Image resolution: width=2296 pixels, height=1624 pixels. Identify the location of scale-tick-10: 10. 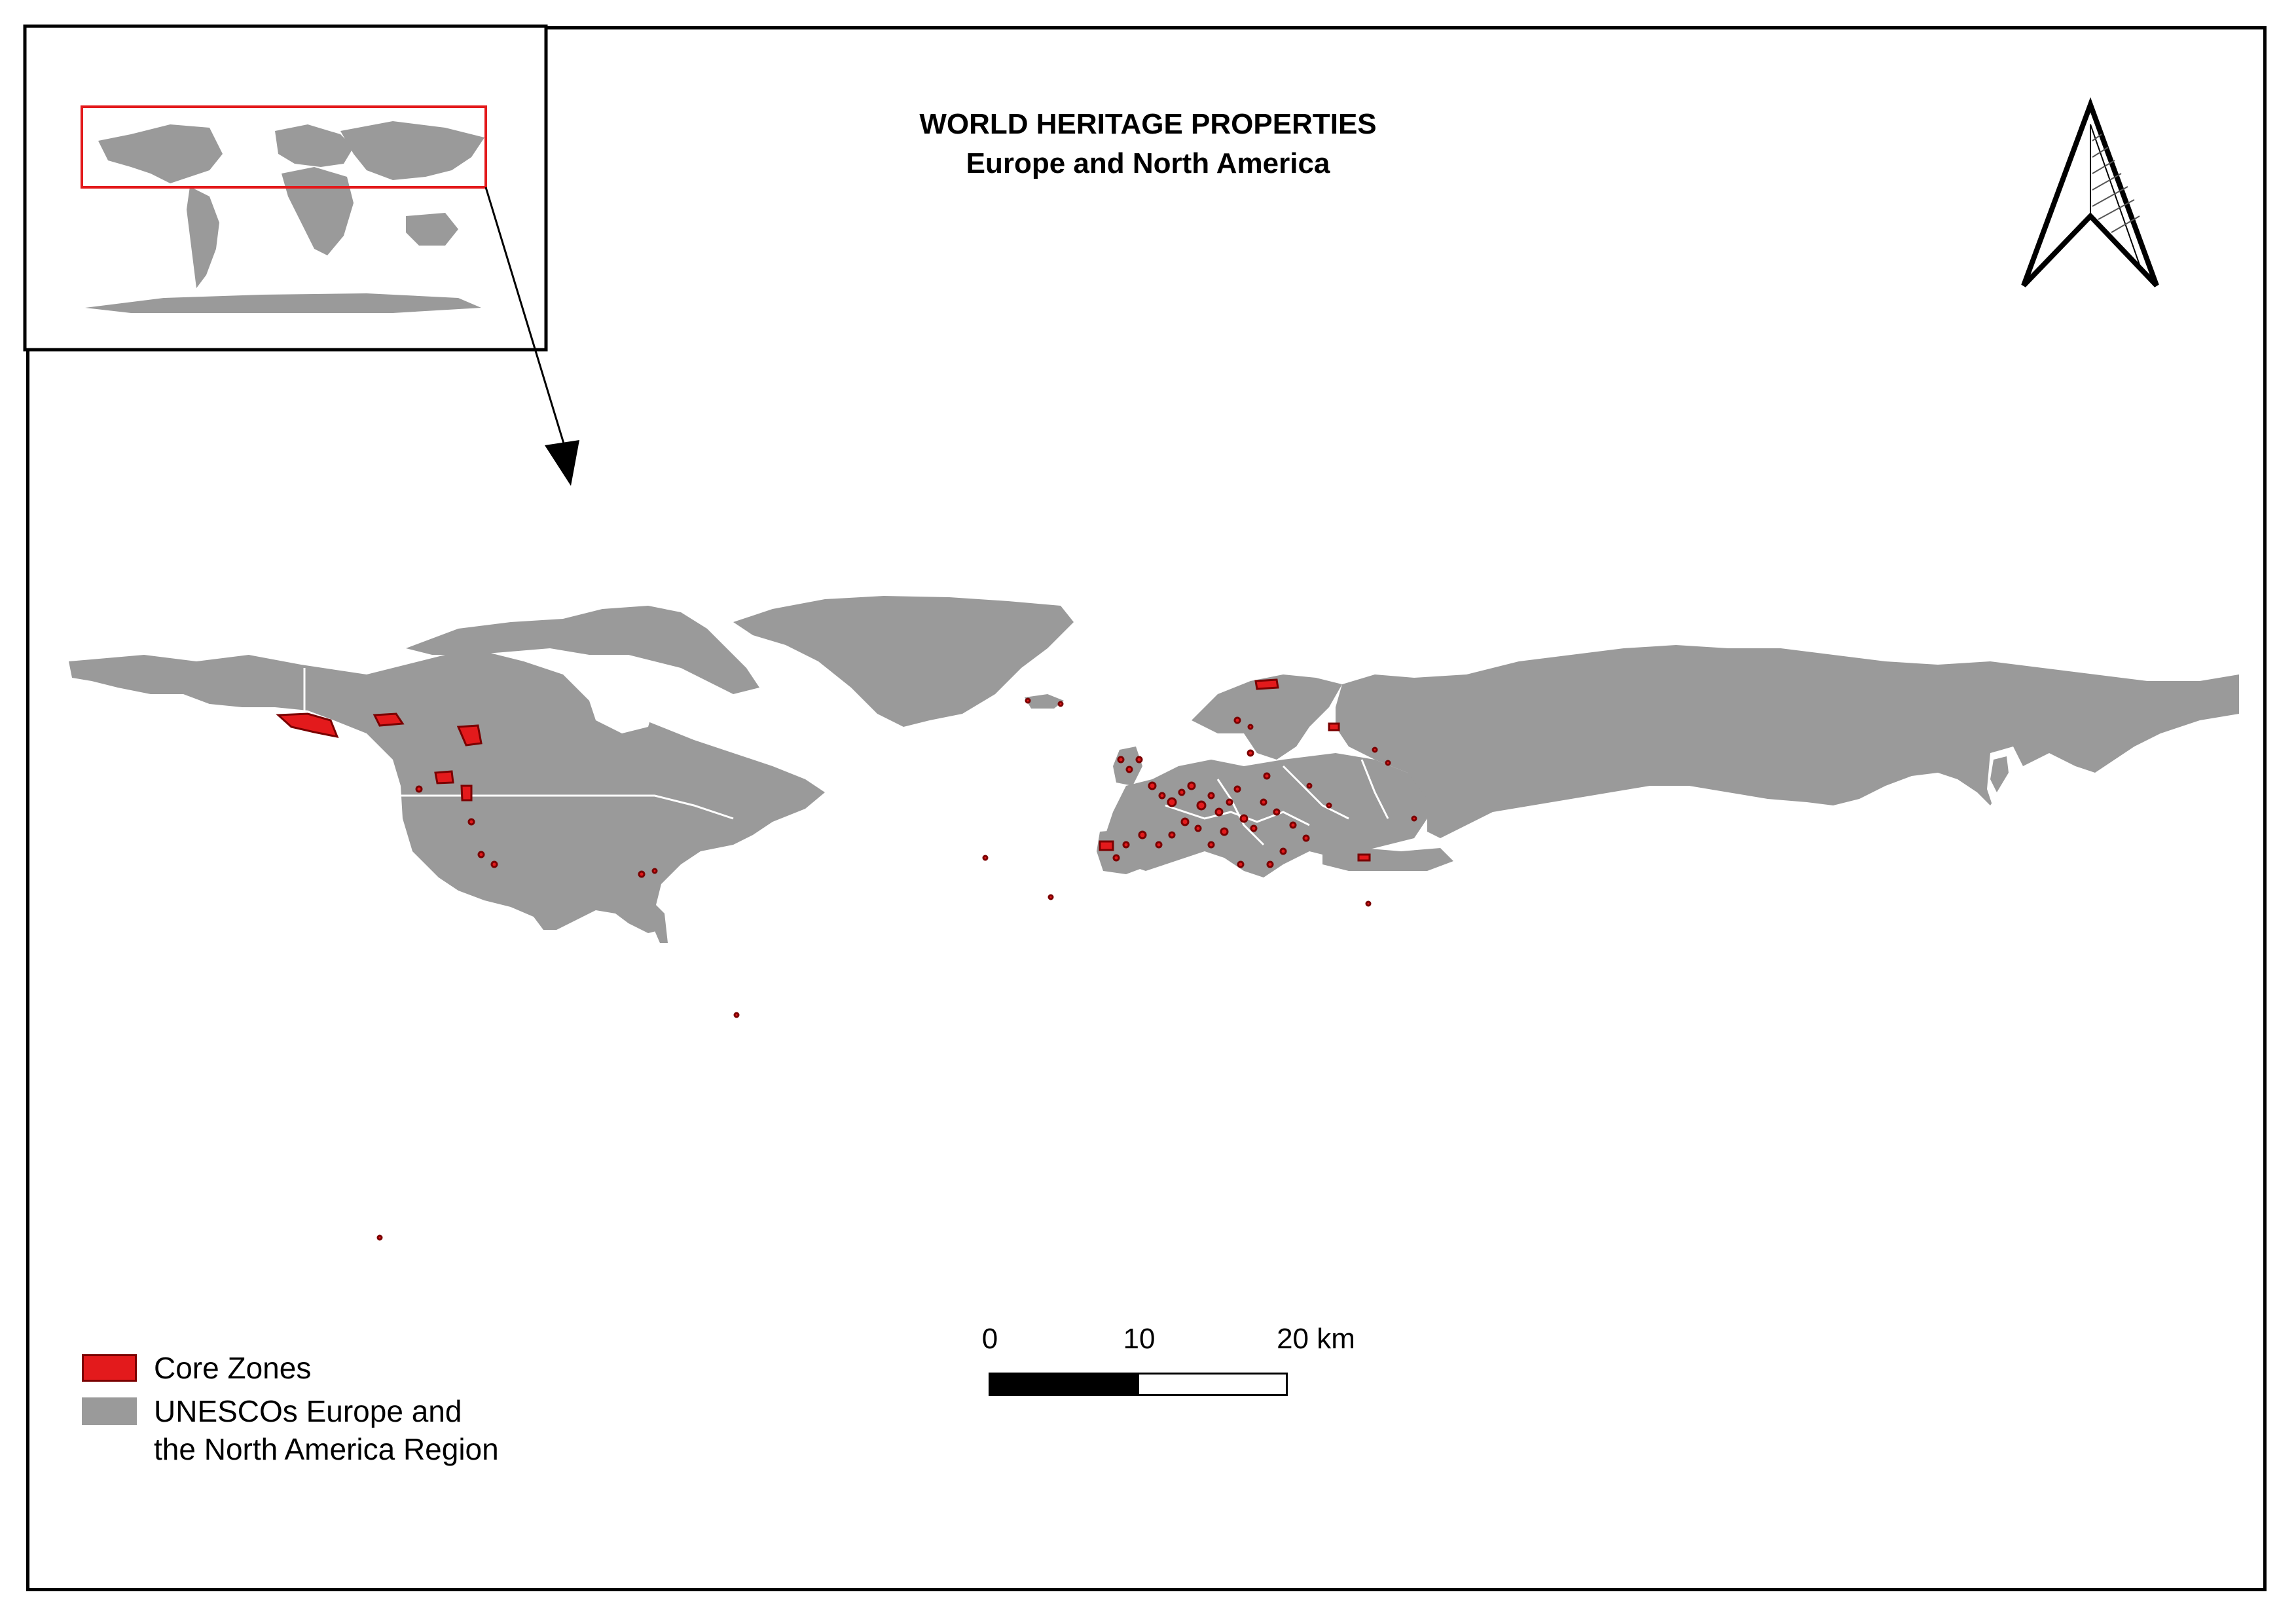
(1139, 1339).